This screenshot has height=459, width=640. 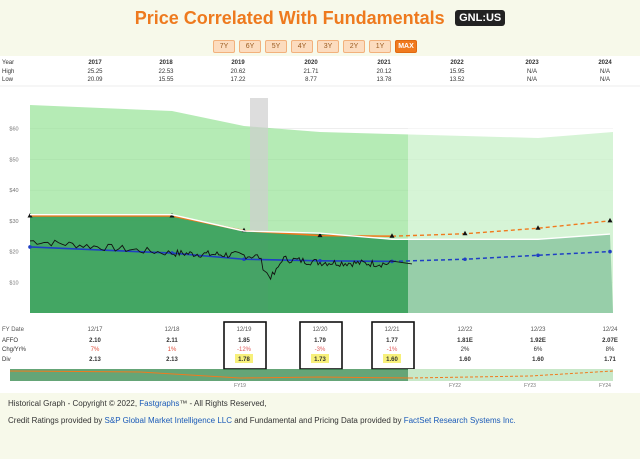 What do you see at coordinates (166, 80) in the screenshot?
I see `low-value: 15.55` at bounding box center [166, 80].